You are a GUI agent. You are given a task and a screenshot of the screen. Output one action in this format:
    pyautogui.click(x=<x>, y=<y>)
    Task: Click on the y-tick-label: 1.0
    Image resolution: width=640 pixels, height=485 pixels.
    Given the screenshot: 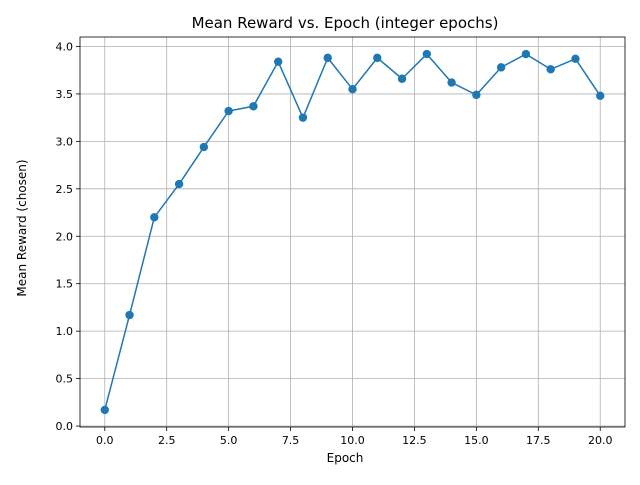 What is the action you would take?
    pyautogui.click(x=65, y=331)
    